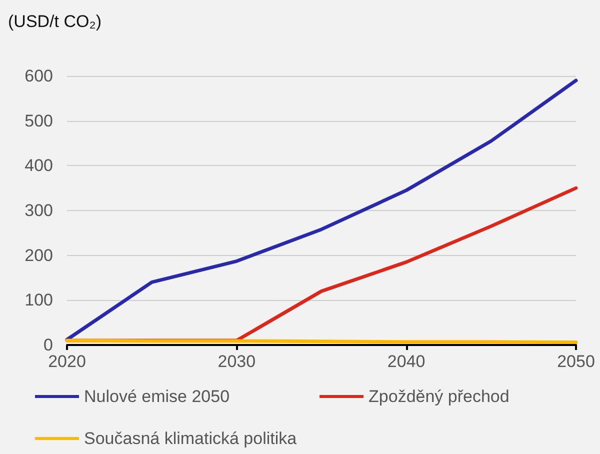  What do you see at coordinates (406, 361) in the screenshot?
I see `x-tick-label: 2040` at bounding box center [406, 361].